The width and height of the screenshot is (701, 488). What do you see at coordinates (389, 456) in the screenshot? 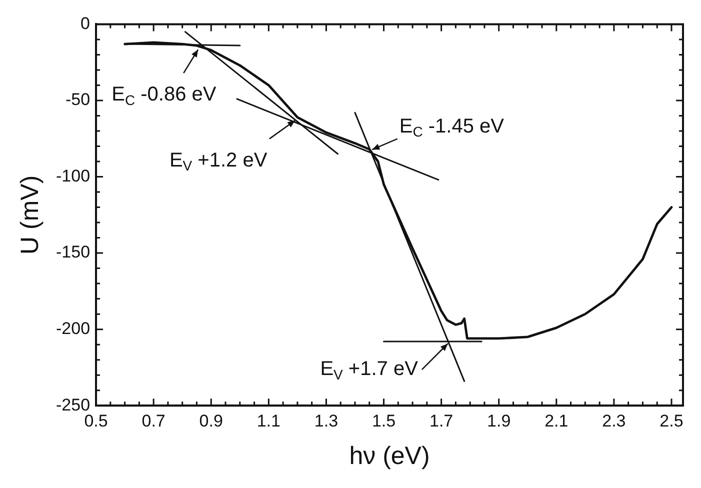
I see `x-axis-title: hν (eV)` at bounding box center [389, 456].